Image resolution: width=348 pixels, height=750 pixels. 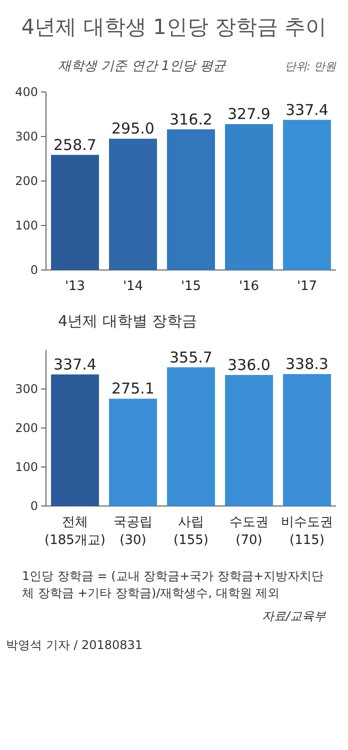 I want to click on y-tick-label: 400, so click(x=26, y=92).